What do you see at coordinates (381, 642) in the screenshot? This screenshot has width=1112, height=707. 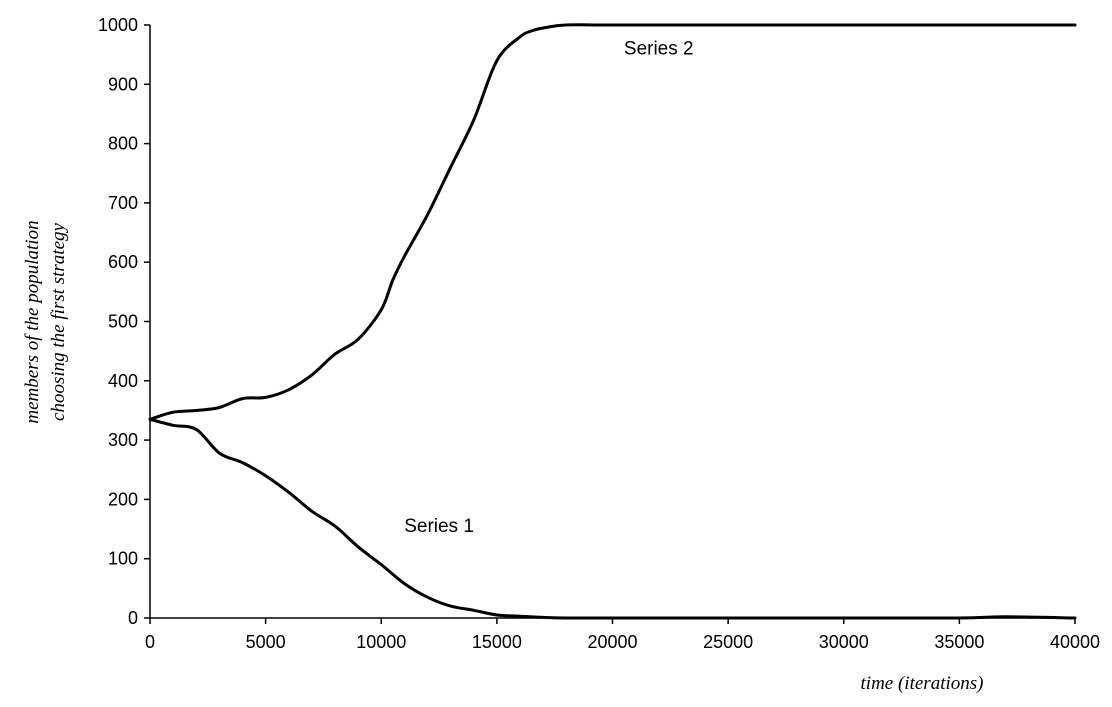 I see `x-tick-label: 10000` at bounding box center [381, 642].